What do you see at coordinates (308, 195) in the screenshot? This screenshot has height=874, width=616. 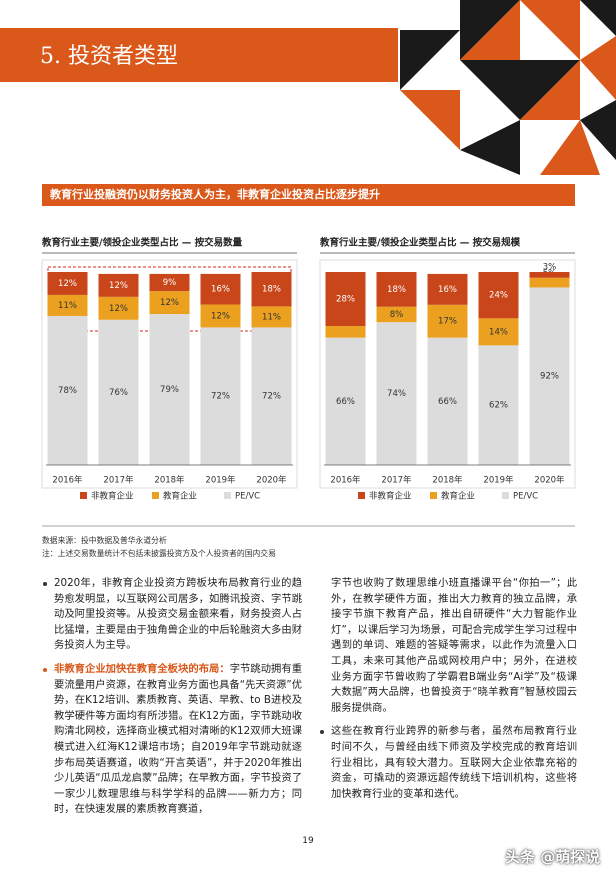 I see `banner: 教育行业投融资仍以财务投资人为主，非教育企业投资占比逐步提升` at bounding box center [308, 195].